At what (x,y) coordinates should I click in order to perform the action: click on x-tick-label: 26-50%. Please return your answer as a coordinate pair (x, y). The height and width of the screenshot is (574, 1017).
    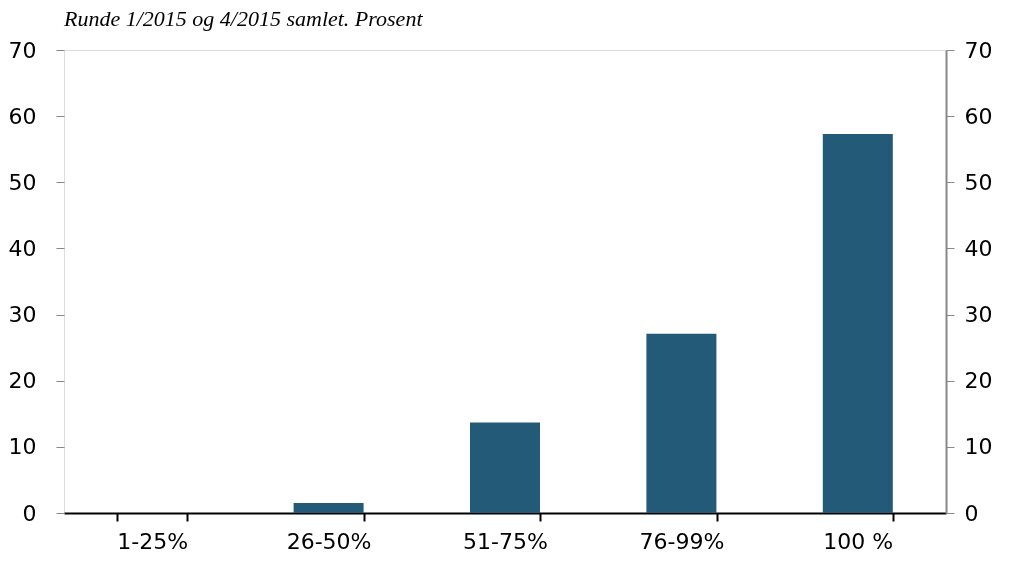
    Looking at the image, I should click on (329, 541).